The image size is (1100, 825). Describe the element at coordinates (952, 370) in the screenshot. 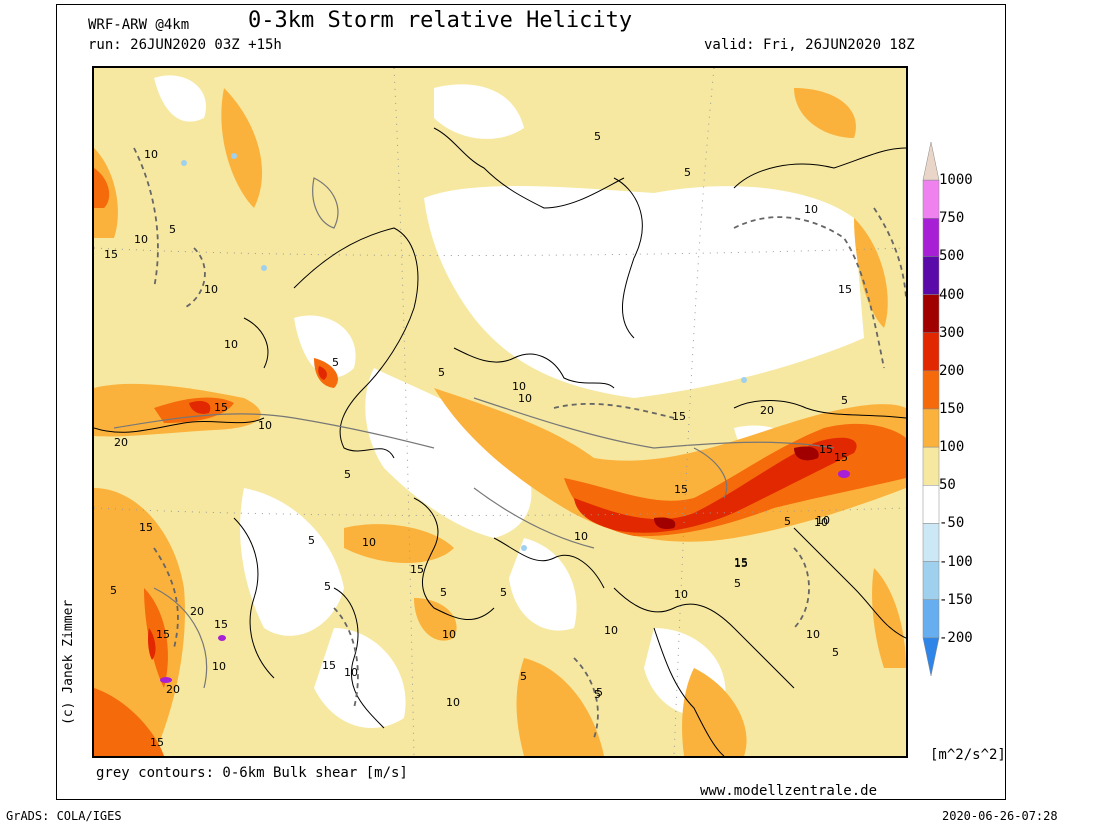

I see `legend-level-label: 200` at that location.